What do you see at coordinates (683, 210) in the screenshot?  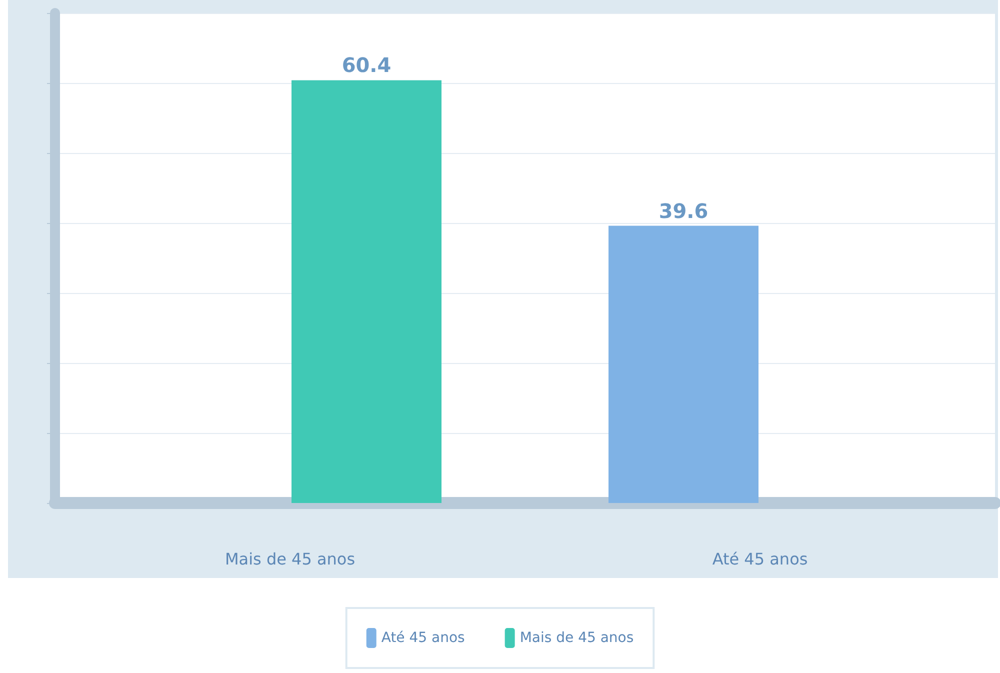 I see `data-label: 39.6` at bounding box center [683, 210].